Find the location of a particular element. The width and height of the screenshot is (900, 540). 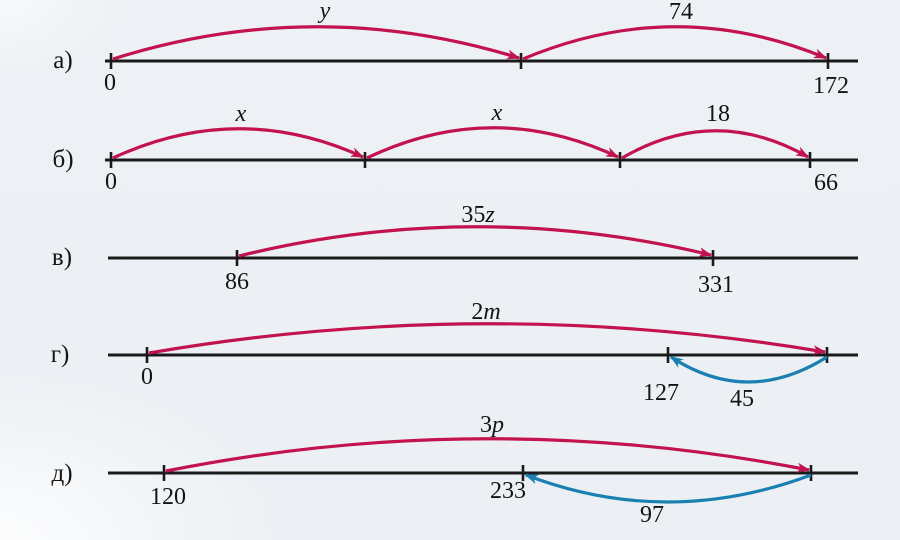

row-a-arc-label-0: y is located at coordinates (324, 12).